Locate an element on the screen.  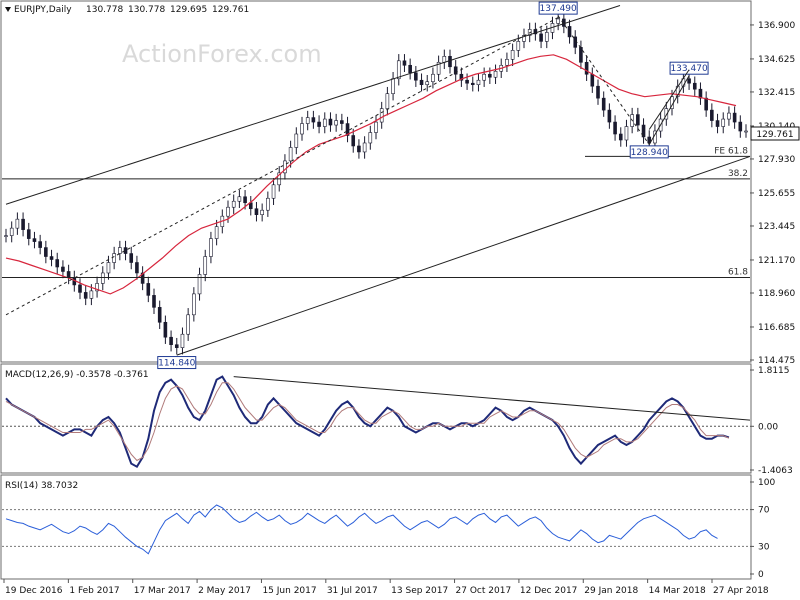
collapse-arrow-icon is located at coordinates (8, 9).